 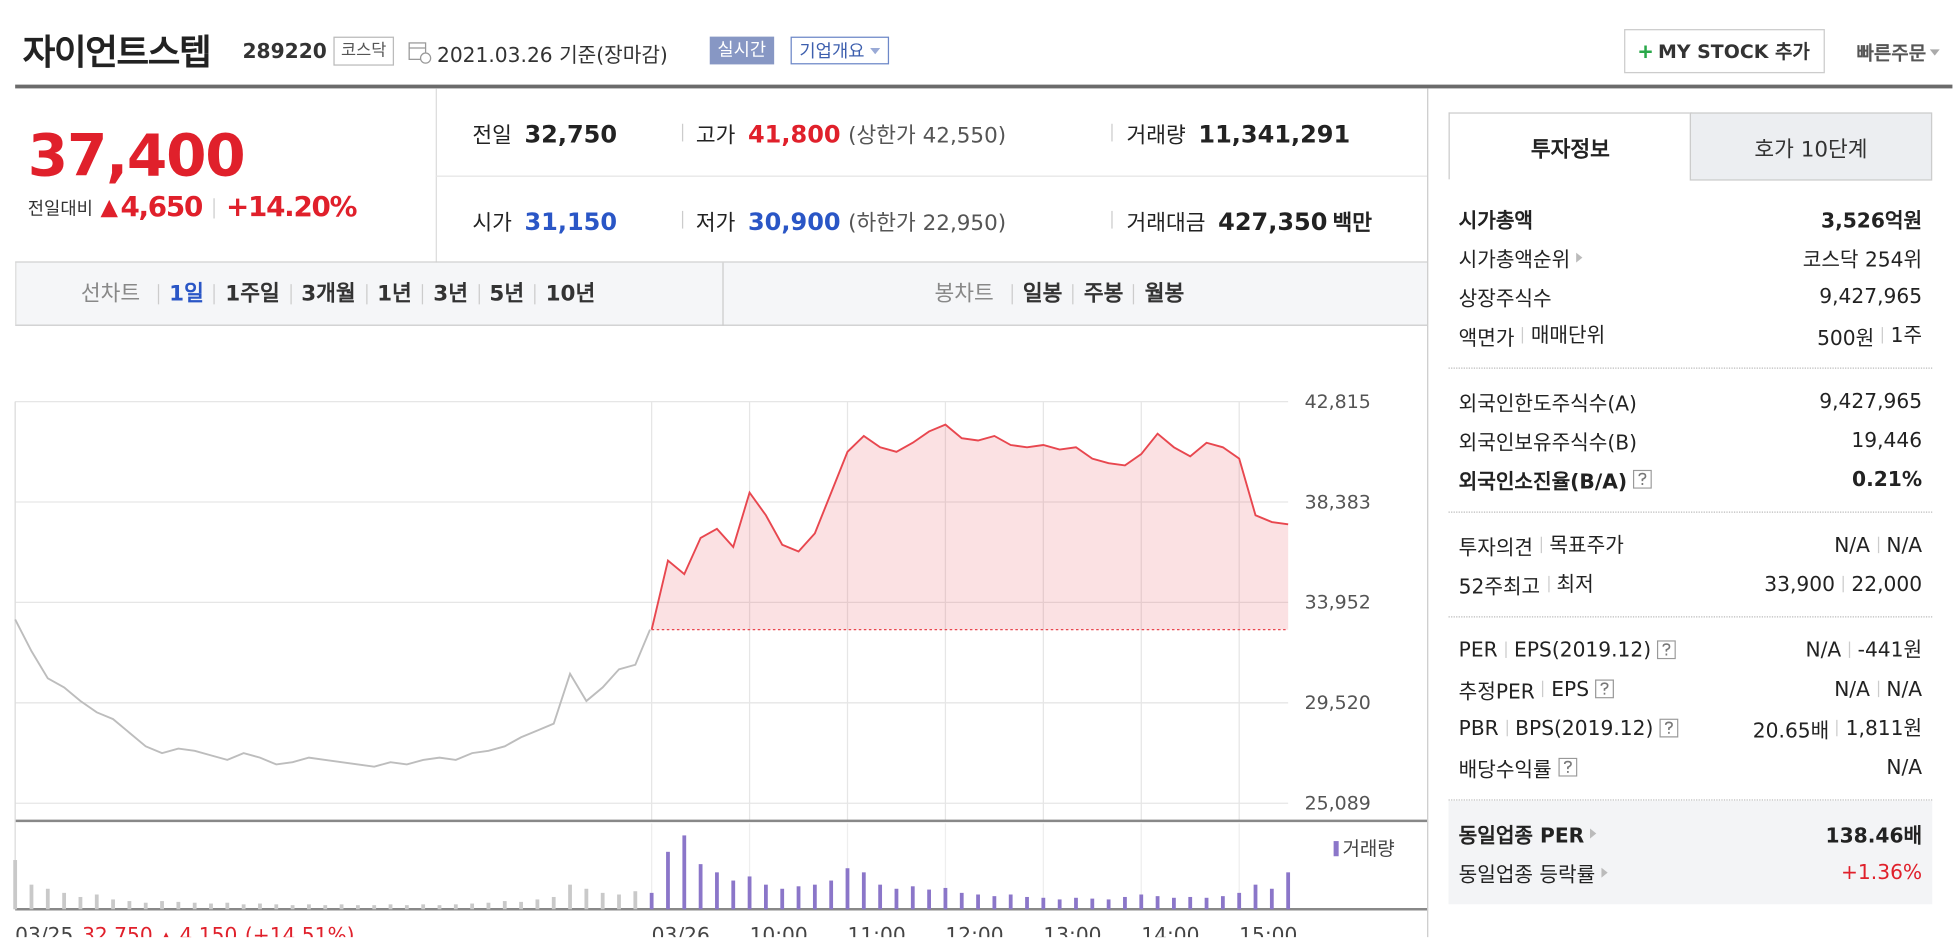 What do you see at coordinates (721, 294) in the screenshot?
I see `chart-tabs` at bounding box center [721, 294].